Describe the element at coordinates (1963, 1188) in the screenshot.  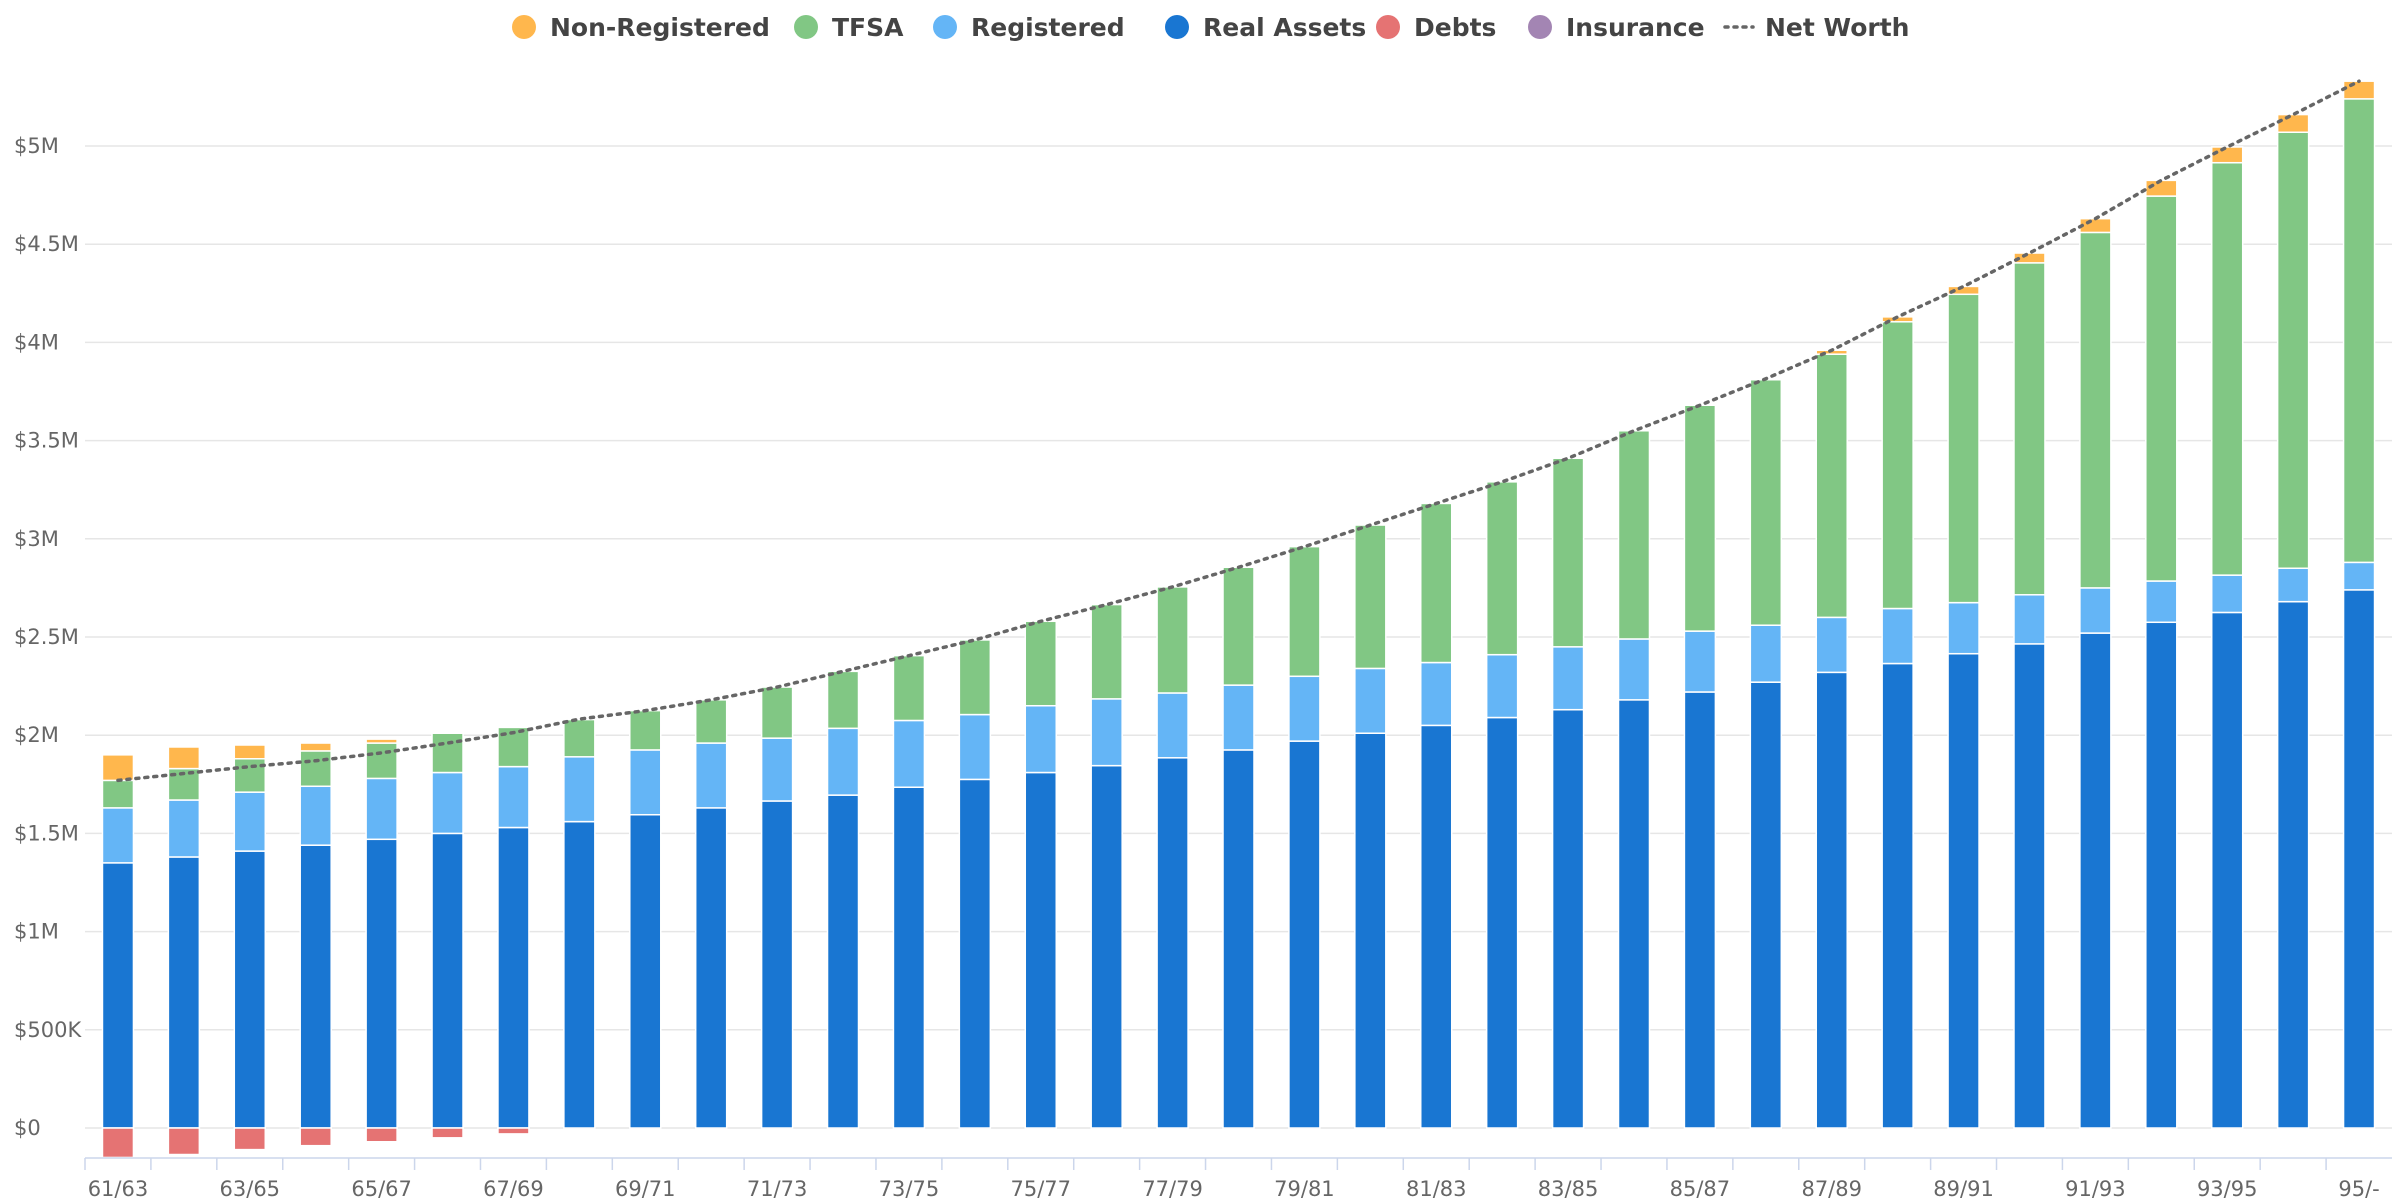
I see `x-tick-label: 89/91` at that location.